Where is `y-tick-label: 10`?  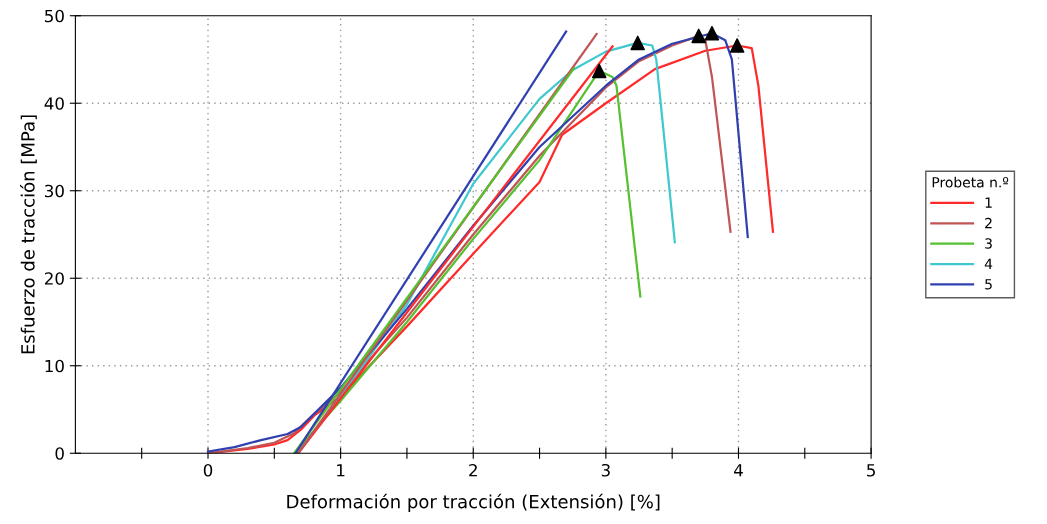 y-tick-label: 10 is located at coordinates (54, 366).